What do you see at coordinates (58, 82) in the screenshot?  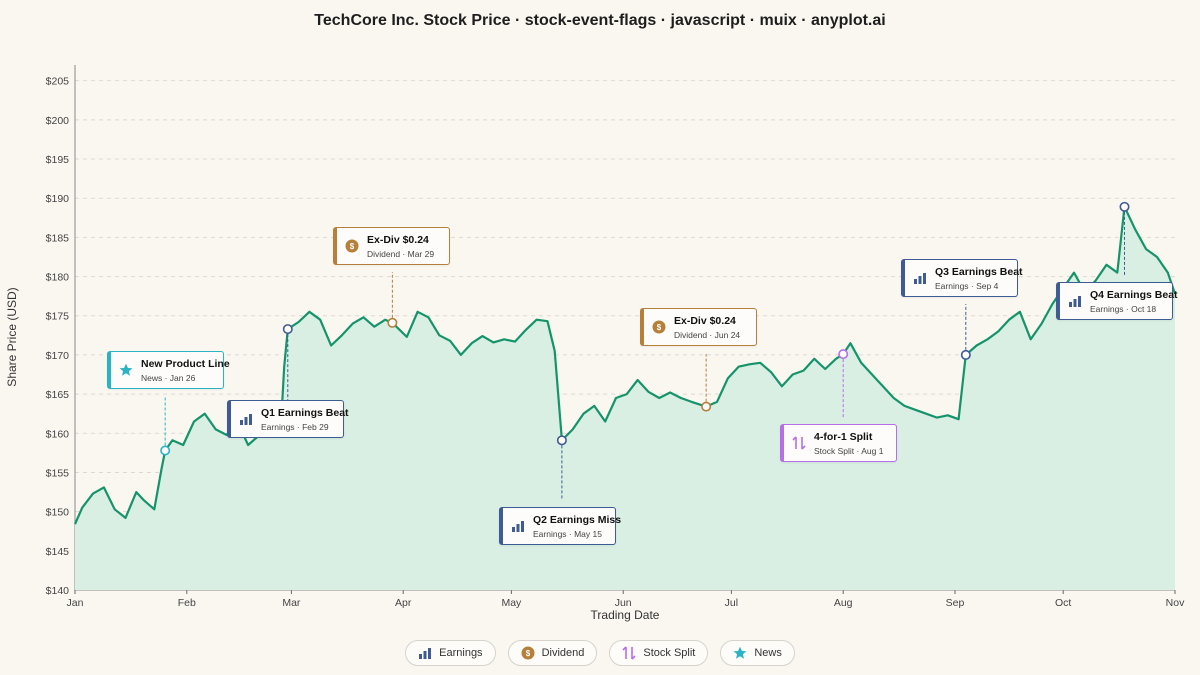 I see `y-tick-label: $205` at bounding box center [58, 82].